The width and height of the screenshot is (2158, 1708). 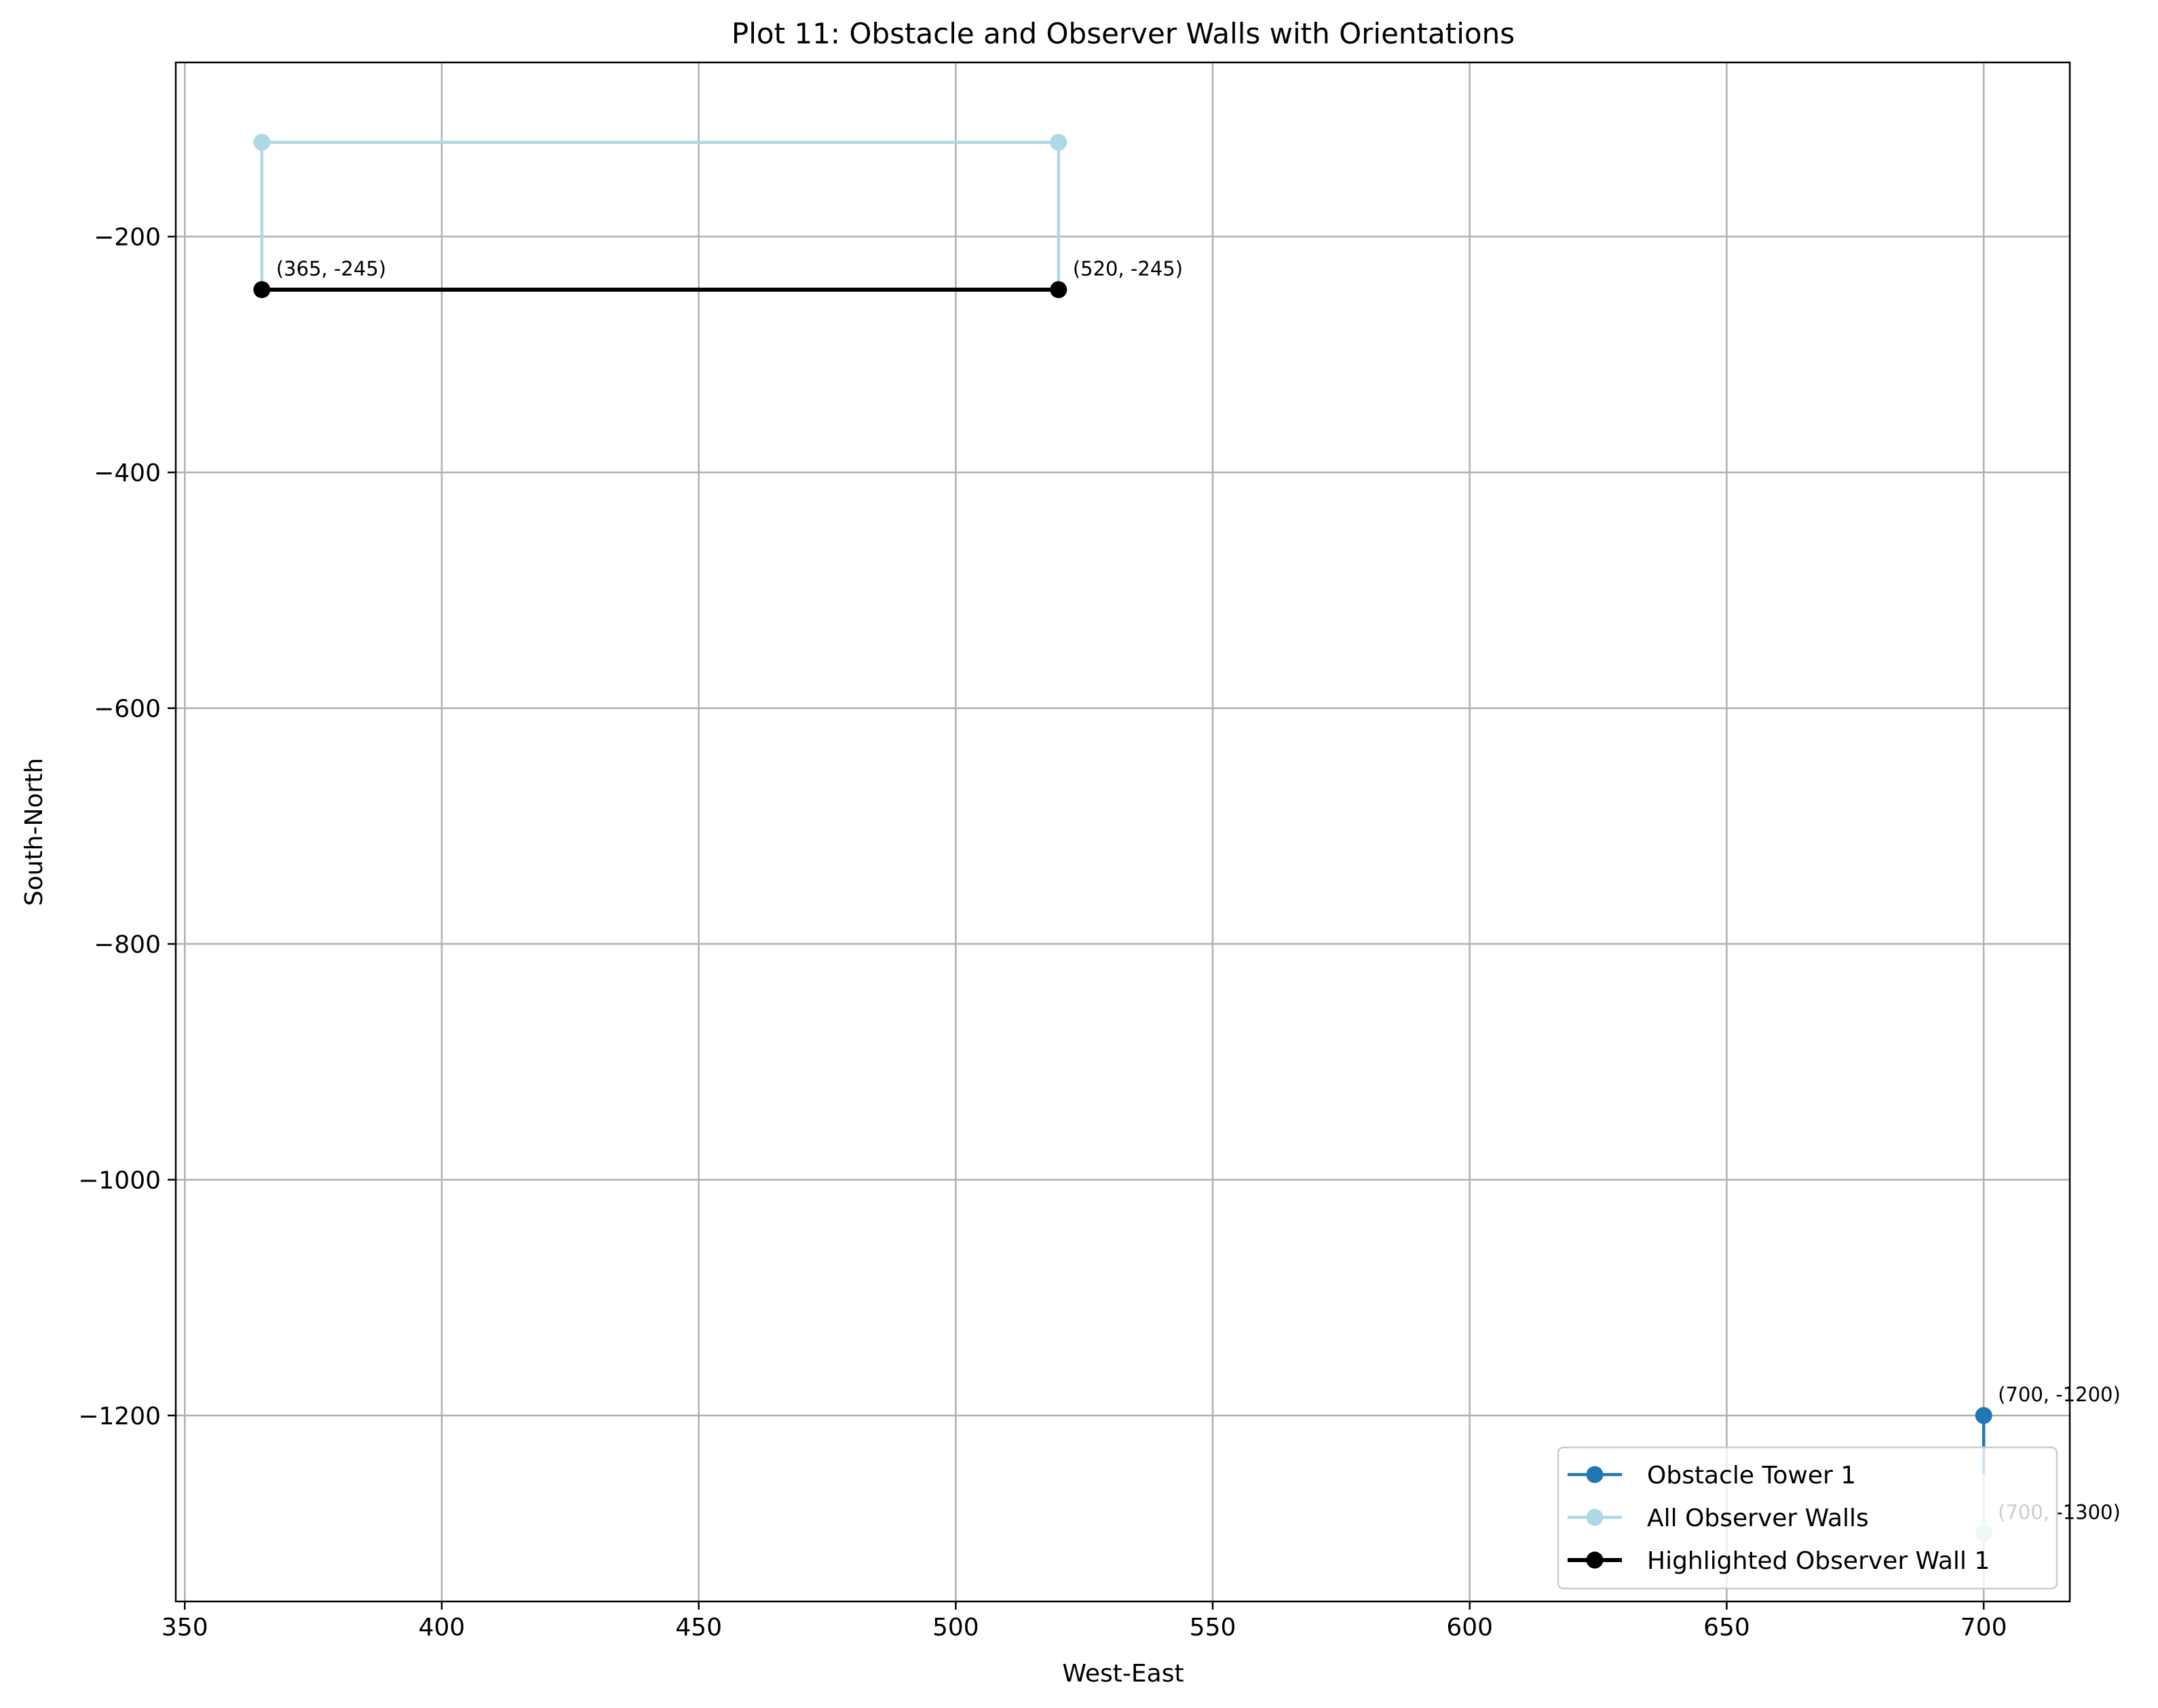 I want to click on x-axis-ticks: 350 400 450 500 550 600 650 700, so click(x=1084, y=1621).